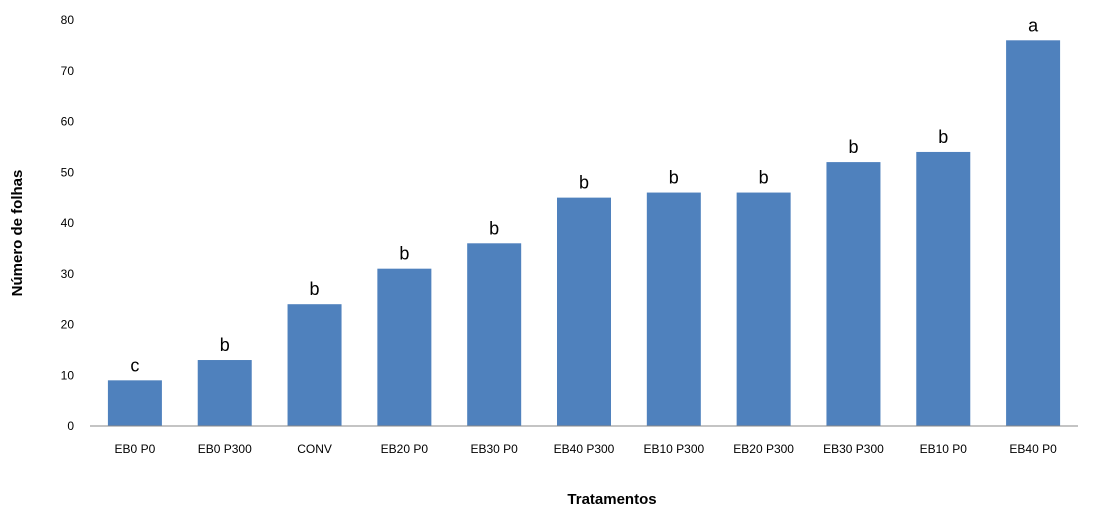 This screenshot has height=513, width=1100. What do you see at coordinates (225, 449) in the screenshot?
I see `x-tick-label: EB0 P300` at bounding box center [225, 449].